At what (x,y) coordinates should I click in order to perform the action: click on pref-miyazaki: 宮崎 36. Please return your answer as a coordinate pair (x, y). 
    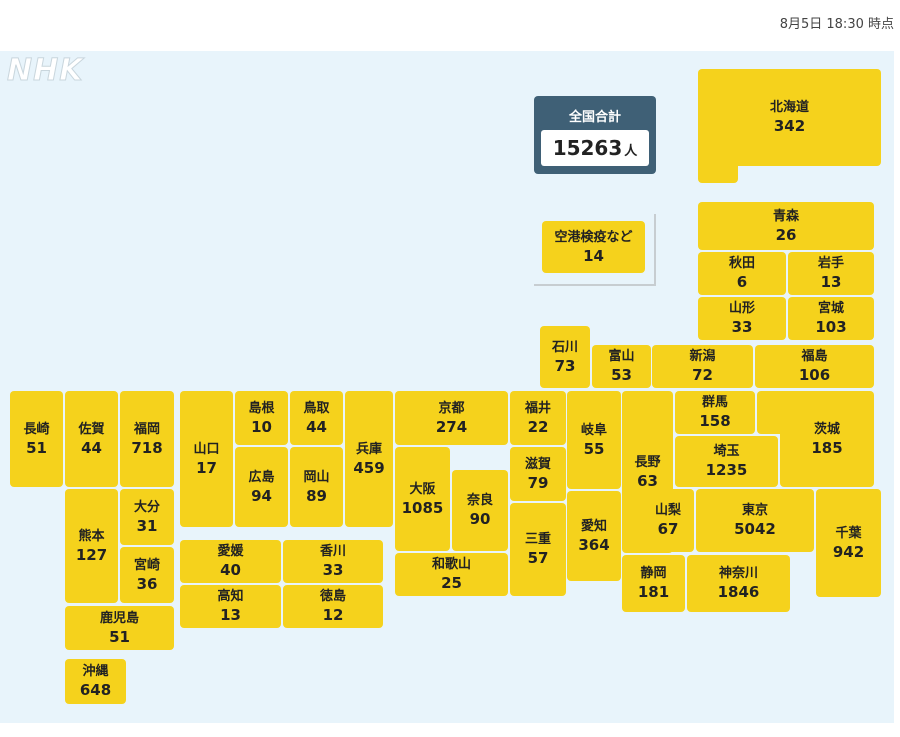
    Looking at the image, I should click on (147, 575).